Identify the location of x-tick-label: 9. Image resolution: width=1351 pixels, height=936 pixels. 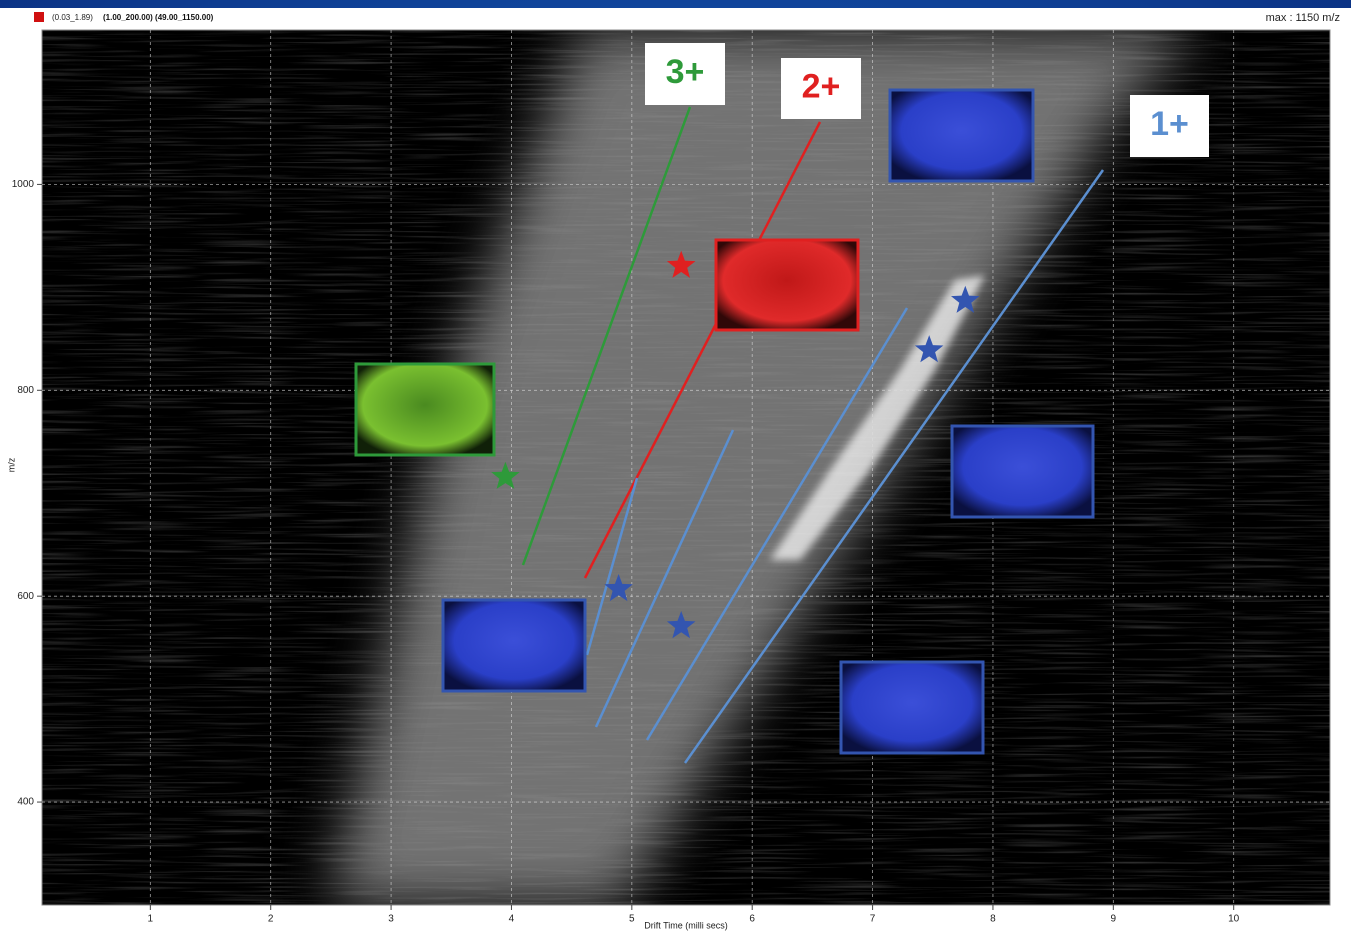
(1114, 919).